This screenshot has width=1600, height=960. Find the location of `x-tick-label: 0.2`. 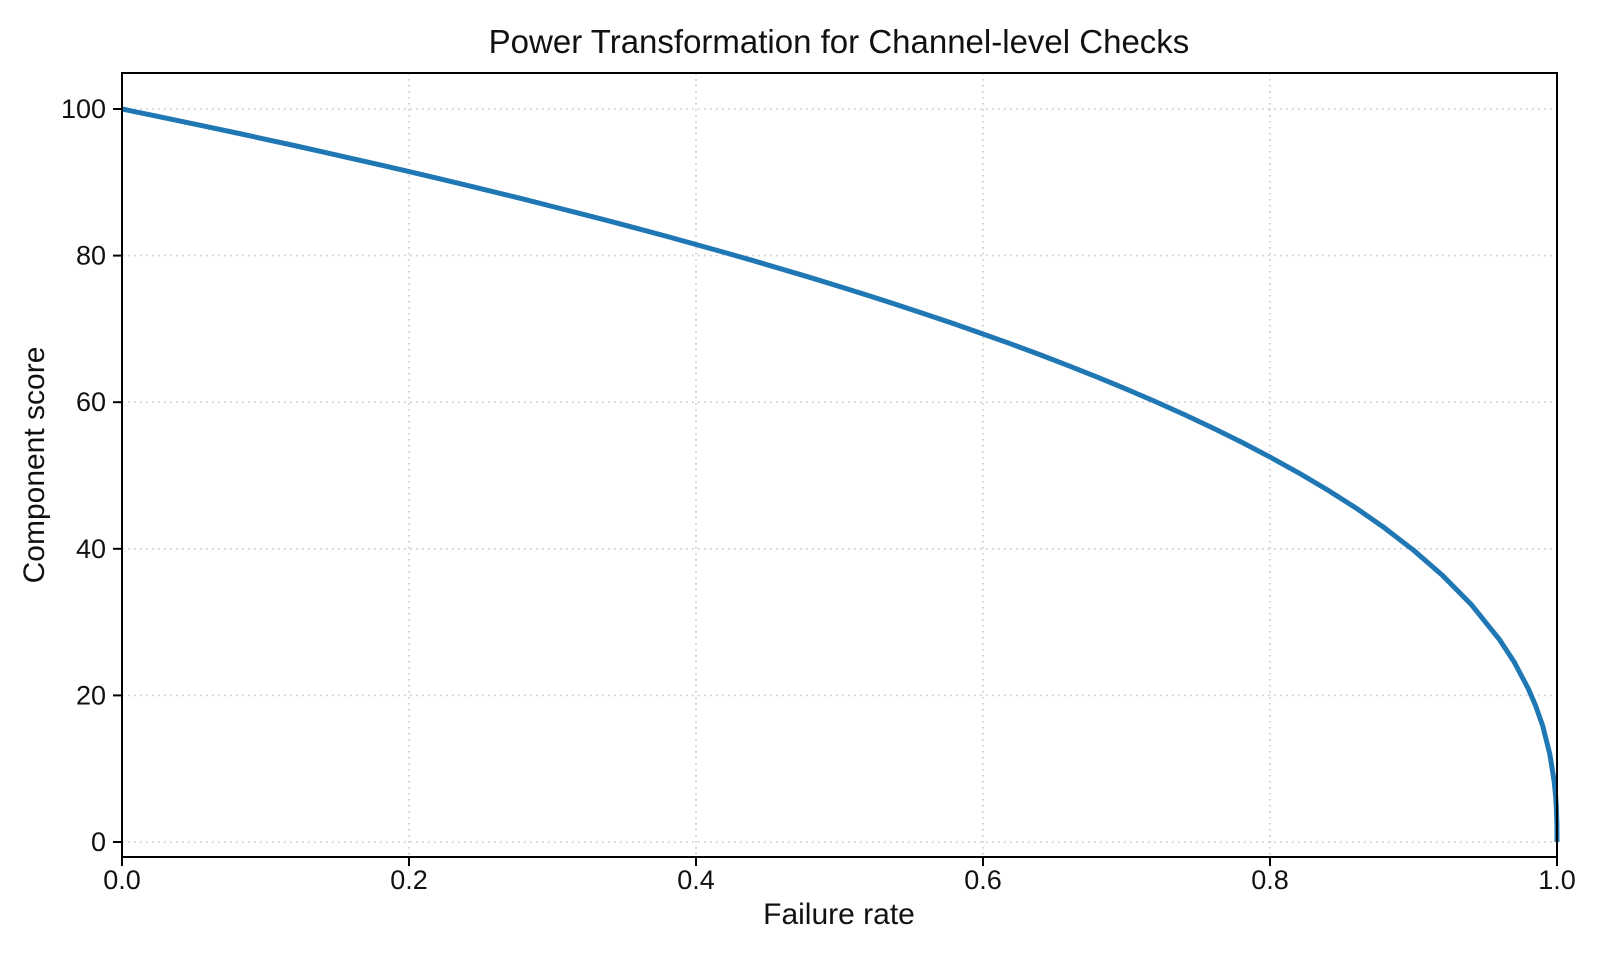

x-tick-label: 0.2 is located at coordinates (409, 880).